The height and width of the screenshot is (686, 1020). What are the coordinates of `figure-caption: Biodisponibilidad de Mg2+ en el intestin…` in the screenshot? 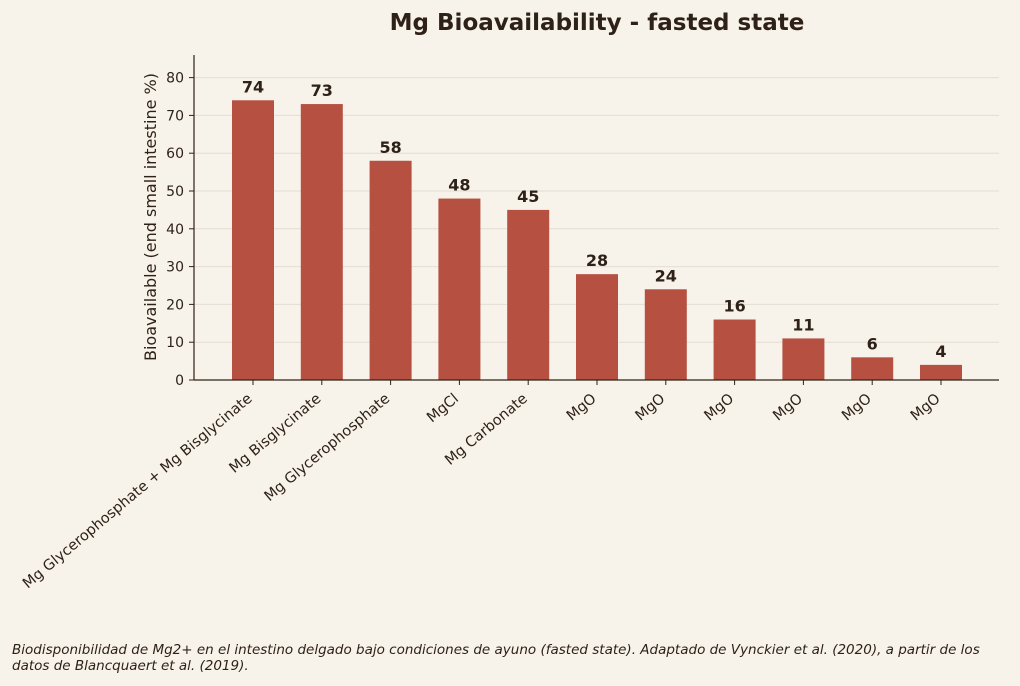 It's located at (496, 658).